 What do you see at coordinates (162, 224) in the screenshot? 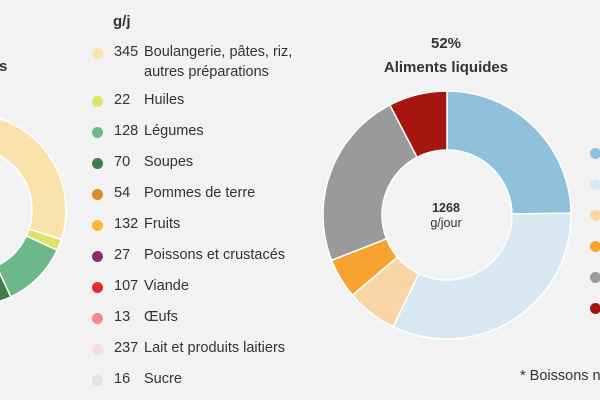
I see `legend-label: Fruits` at bounding box center [162, 224].